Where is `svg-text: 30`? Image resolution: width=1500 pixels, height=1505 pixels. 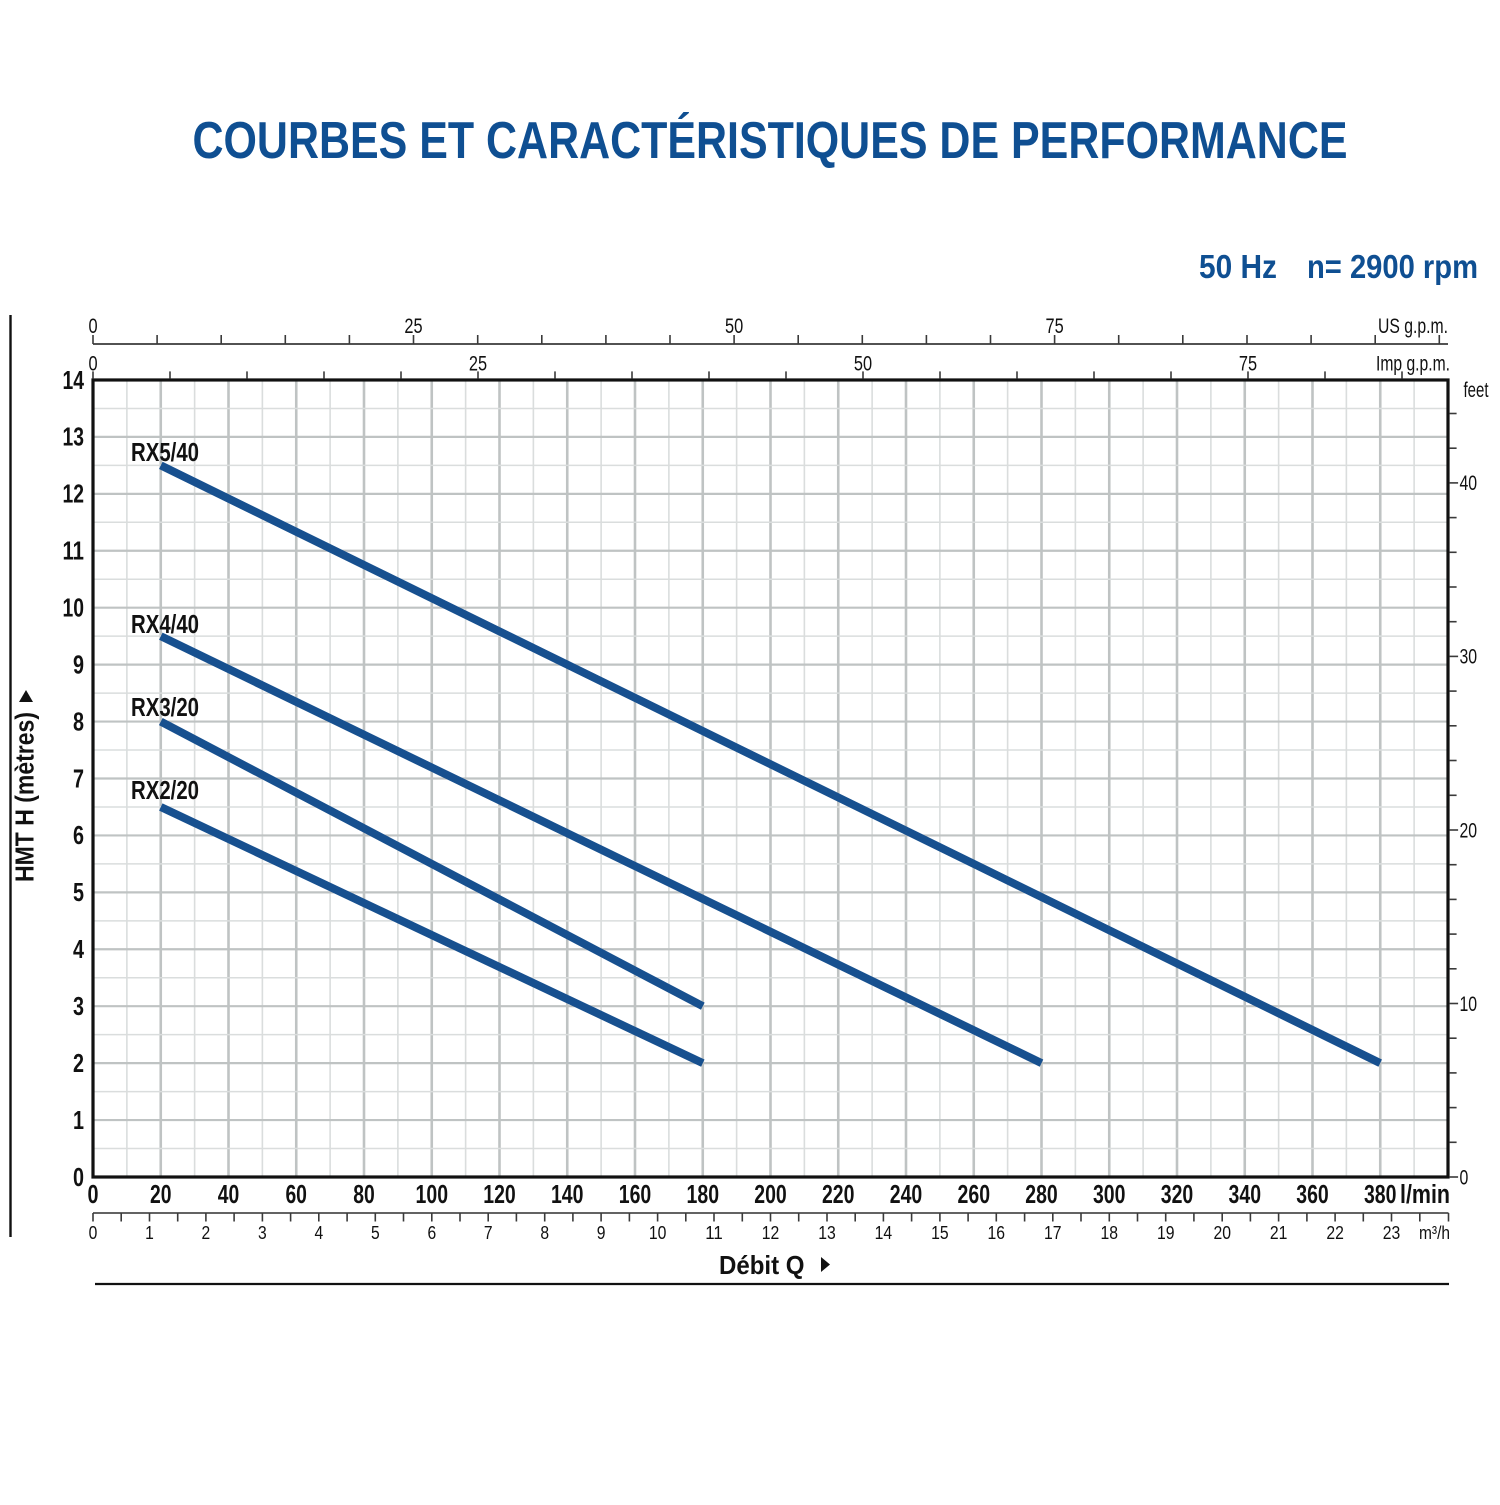
svg-text: 30 is located at coordinates (1469, 657).